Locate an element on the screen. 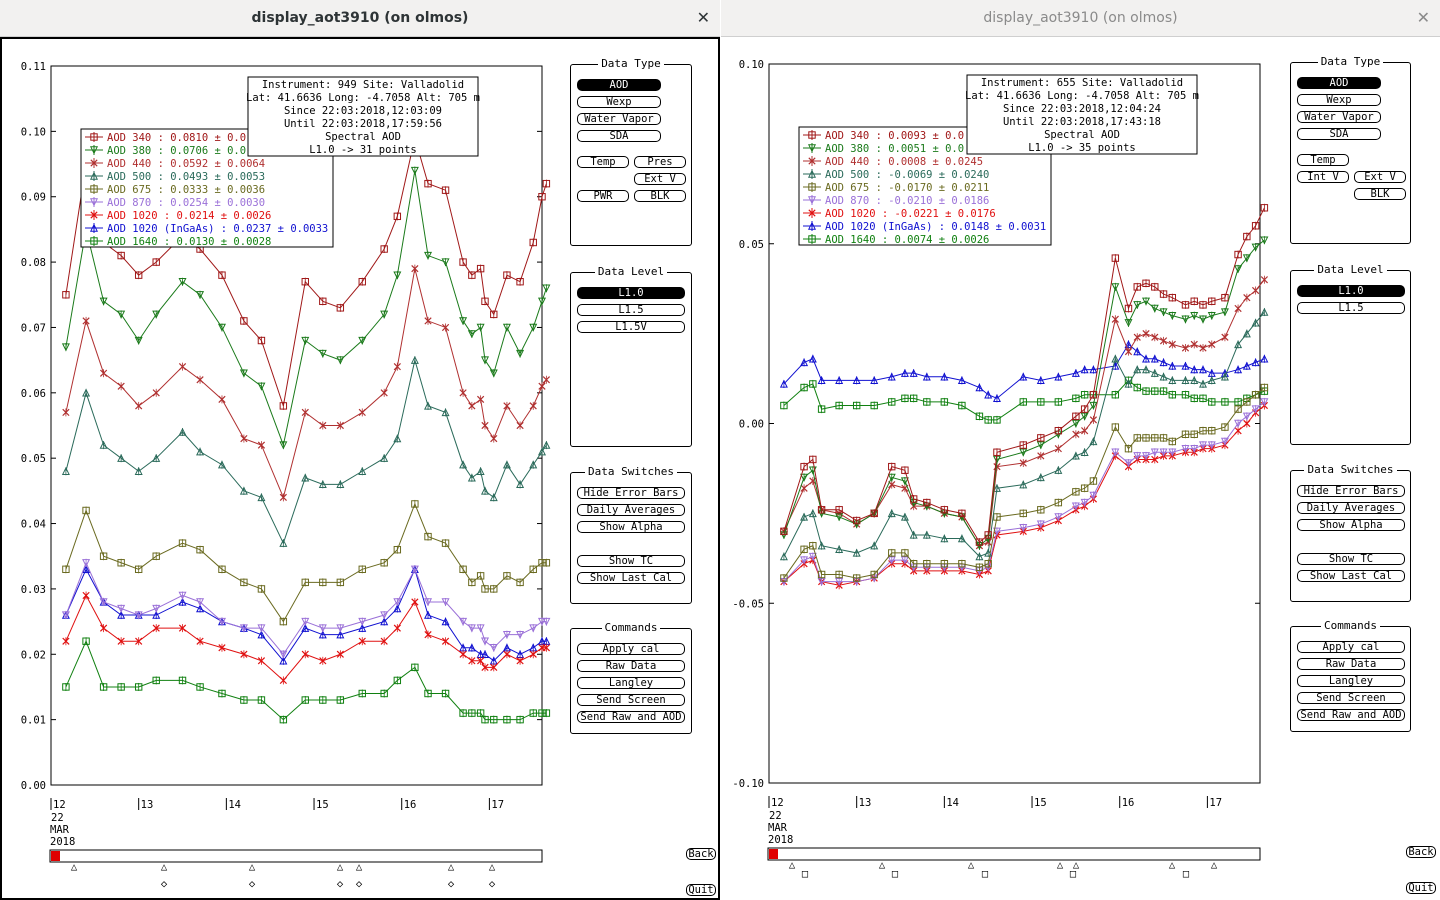 The width and height of the screenshot is (1440, 900). l1-5v-button: L1.5V is located at coordinates (631, 327).